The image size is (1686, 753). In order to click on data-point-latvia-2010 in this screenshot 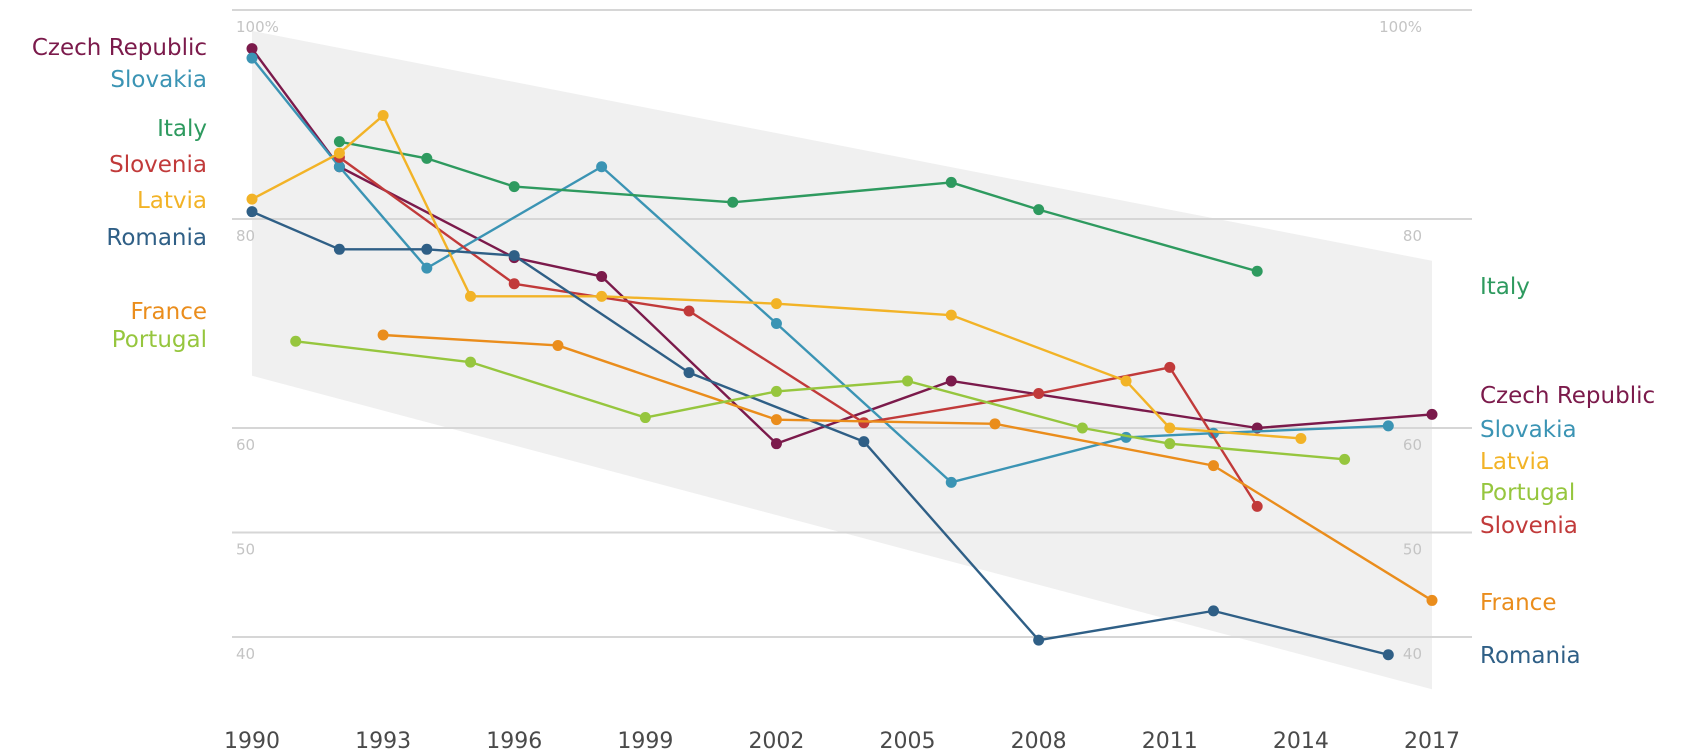, I will do `click(1126, 381)`.